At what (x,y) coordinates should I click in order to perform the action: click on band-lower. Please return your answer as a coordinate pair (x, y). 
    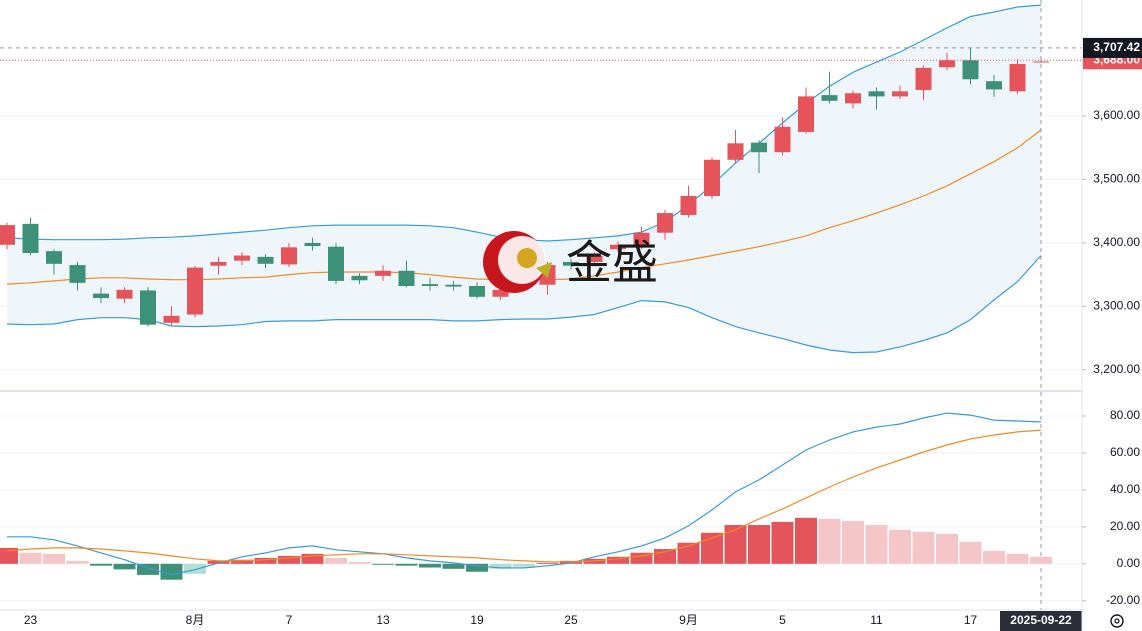
    Looking at the image, I should click on (524, 304).